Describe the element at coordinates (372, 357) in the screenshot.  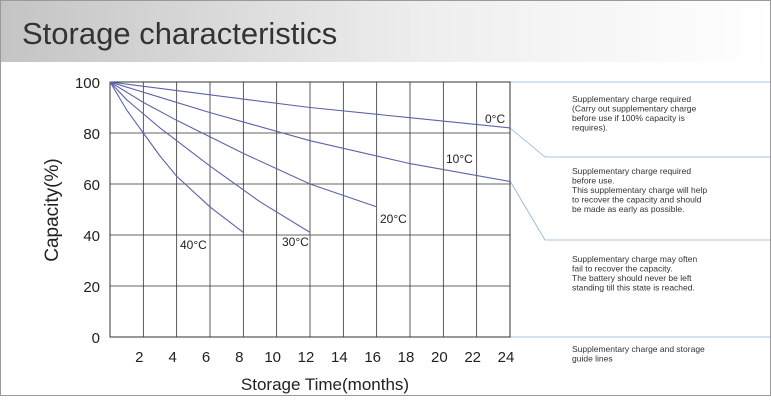
I see `x-tick-label: 16` at that location.